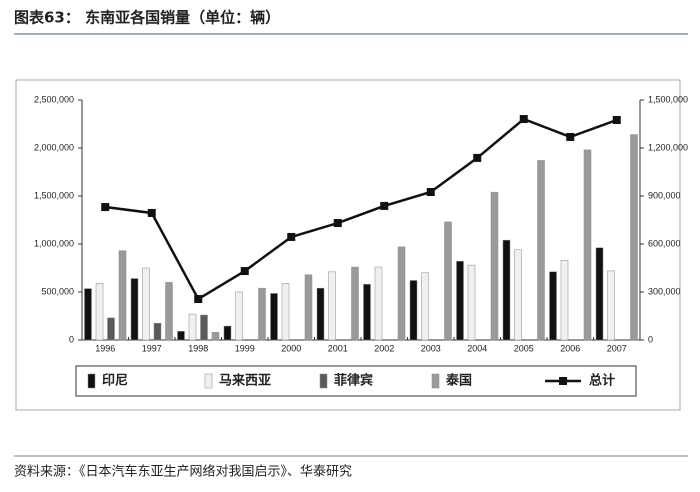 The width and height of the screenshot is (700, 492). What do you see at coordinates (384, 348) in the screenshot?
I see `x-tick-label: 2002` at bounding box center [384, 348].